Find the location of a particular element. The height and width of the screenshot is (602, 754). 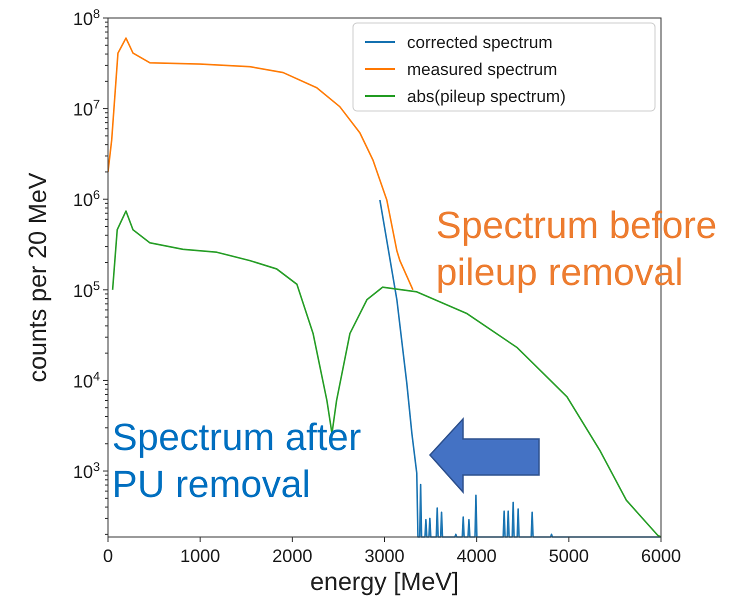

x-tick-label: 0 is located at coordinates (108, 556).